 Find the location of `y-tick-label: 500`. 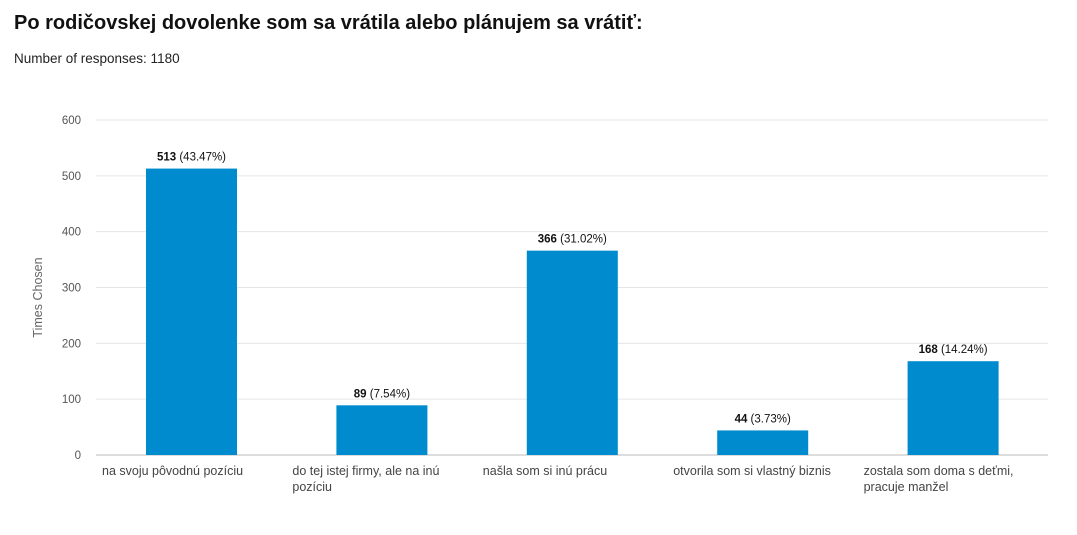

y-tick-label: 500 is located at coordinates (71, 177).